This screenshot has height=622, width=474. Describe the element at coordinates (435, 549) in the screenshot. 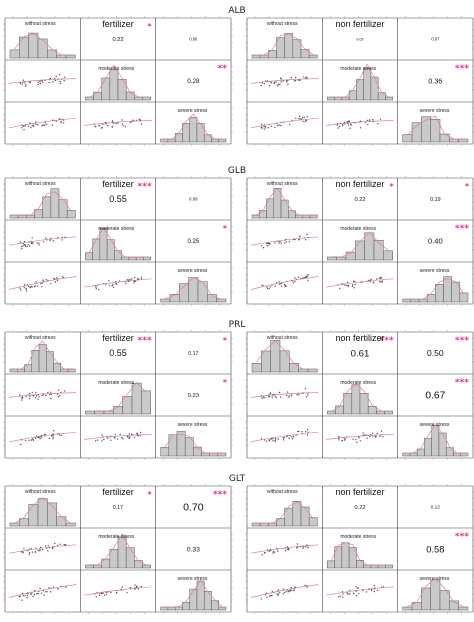

I see `correlation-value-2-3: 0.58` at that location.